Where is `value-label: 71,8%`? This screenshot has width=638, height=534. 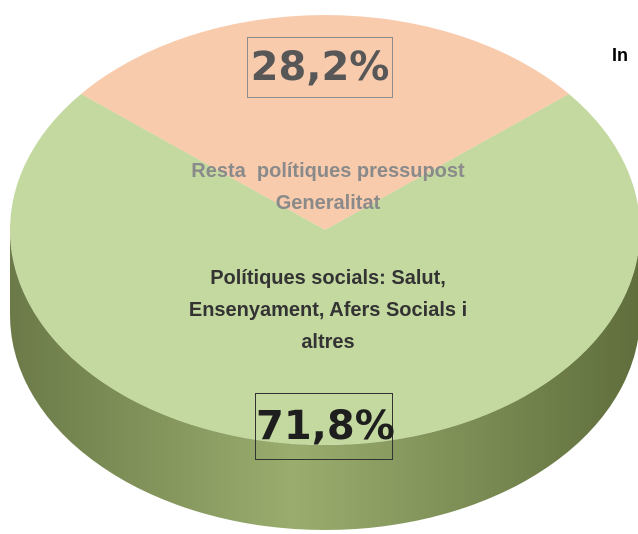
value-label: 71,8% is located at coordinates (325, 426).